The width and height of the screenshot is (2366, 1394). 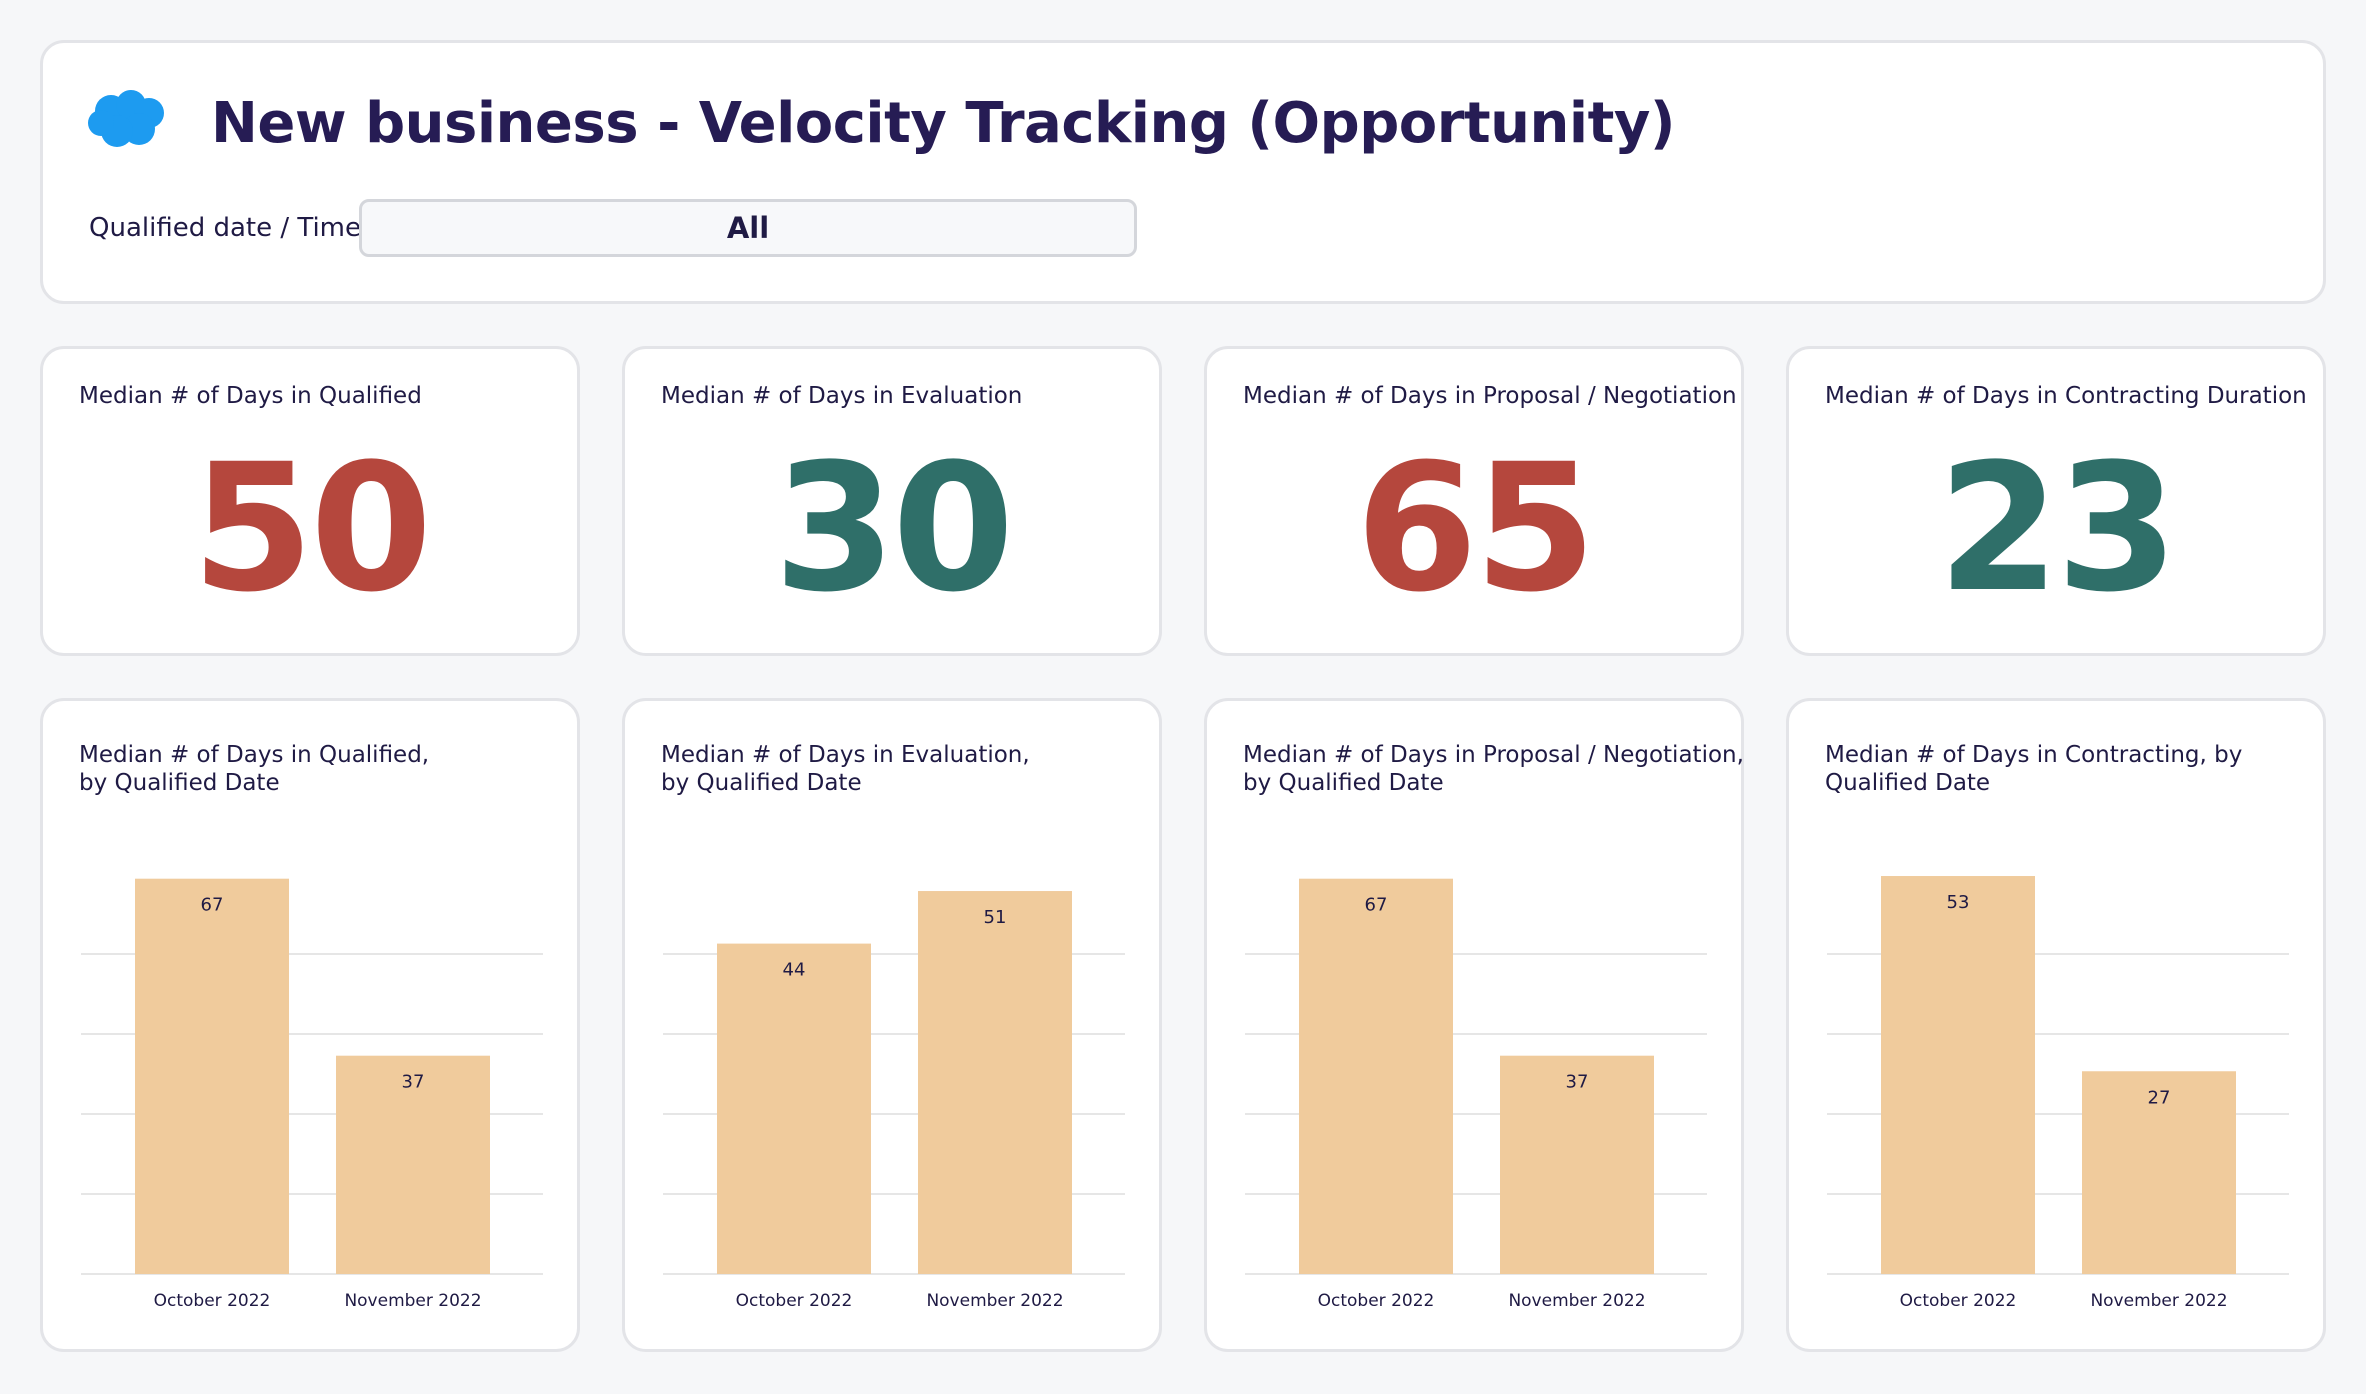 I want to click on bar-chart: 53 October 2022 27 November 2022, so click(x=2058, y=1093).